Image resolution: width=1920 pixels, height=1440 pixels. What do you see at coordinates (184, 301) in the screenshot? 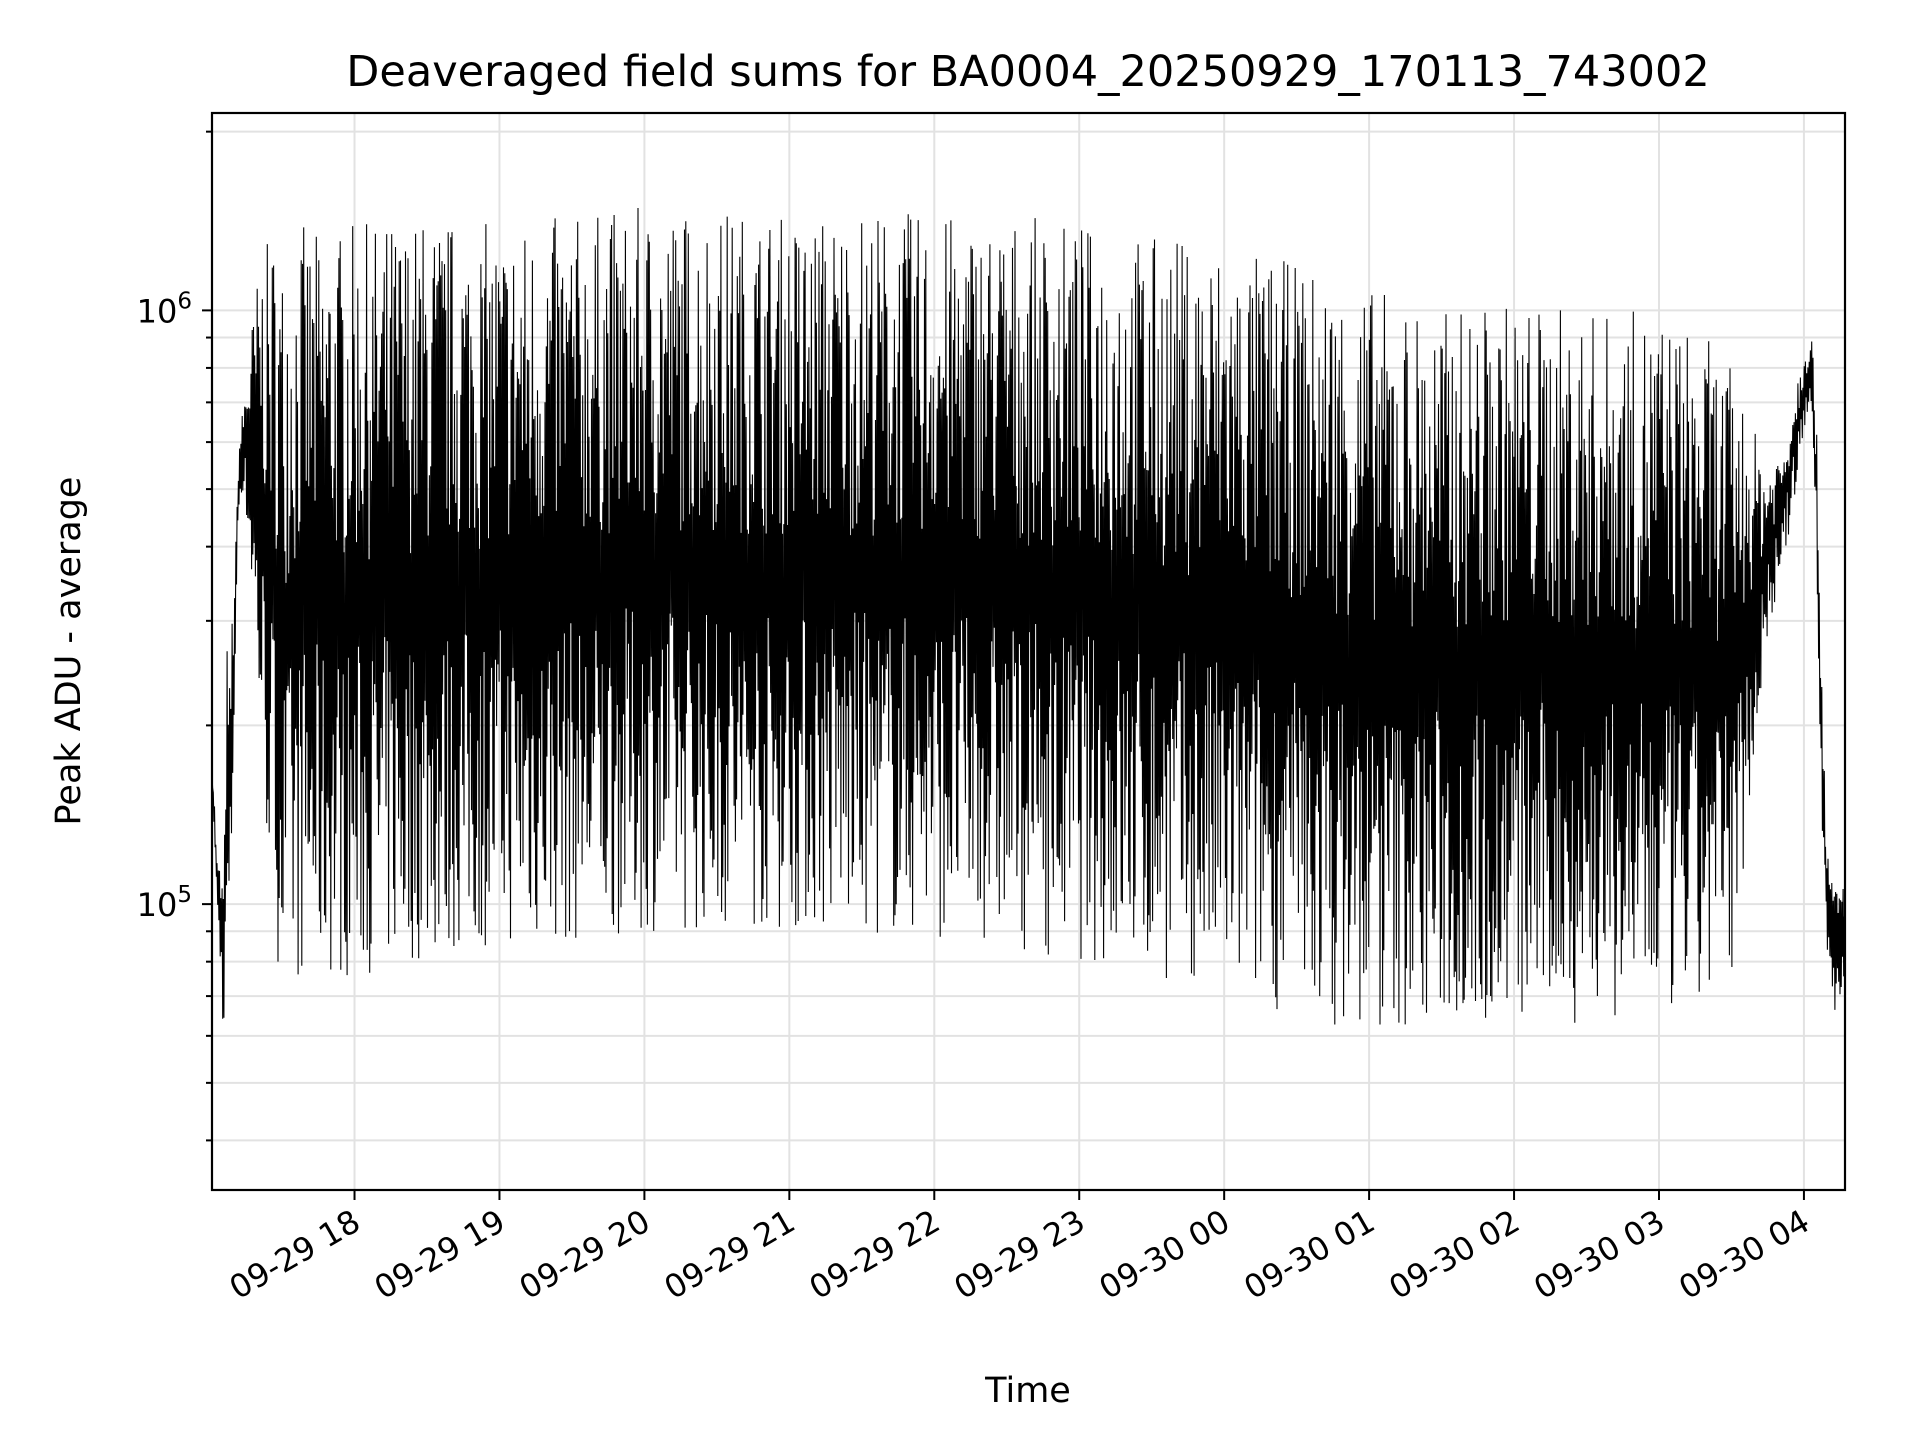
I see `y-tick-label-exponent: 6` at bounding box center [184, 301].